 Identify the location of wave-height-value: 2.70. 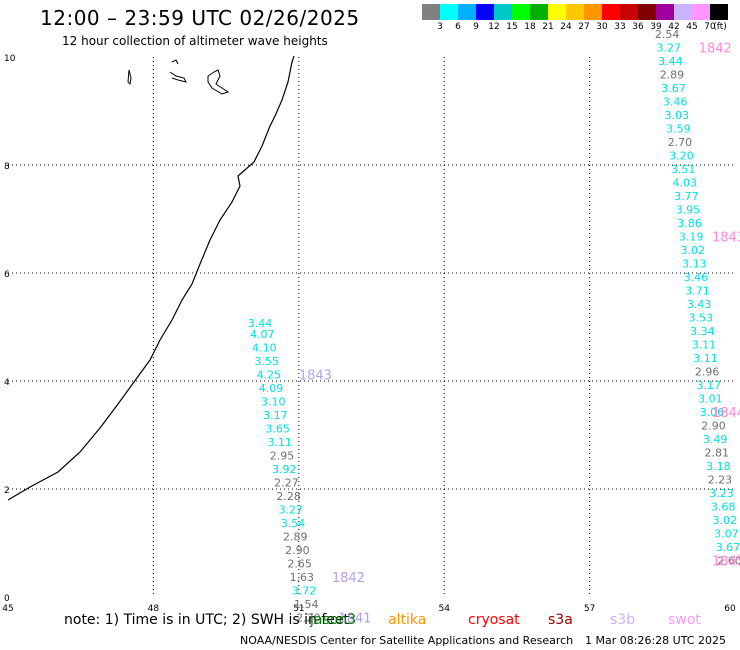
(680, 142).